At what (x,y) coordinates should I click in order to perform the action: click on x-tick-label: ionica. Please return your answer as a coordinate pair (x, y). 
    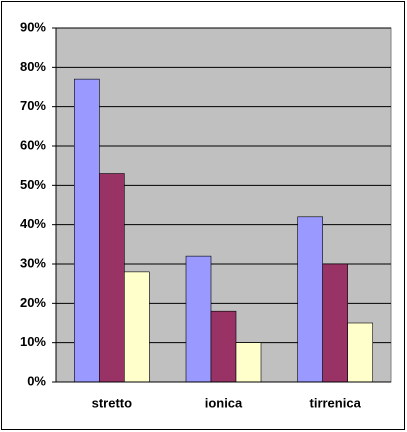
    Looking at the image, I should click on (224, 402).